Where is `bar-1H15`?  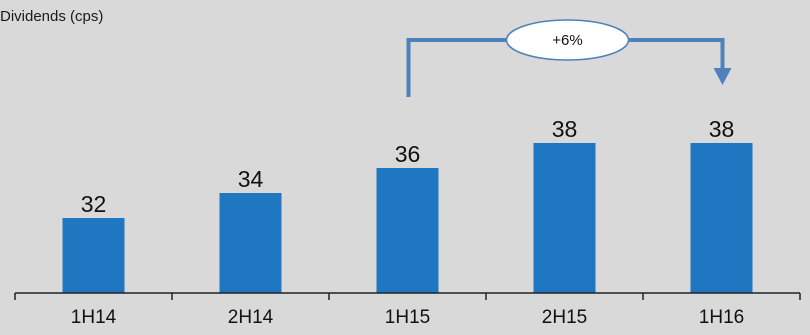 bar-1H15 is located at coordinates (407, 230).